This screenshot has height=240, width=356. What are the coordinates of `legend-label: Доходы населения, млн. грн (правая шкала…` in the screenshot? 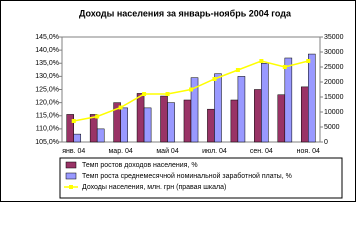 It's located at (154, 187).